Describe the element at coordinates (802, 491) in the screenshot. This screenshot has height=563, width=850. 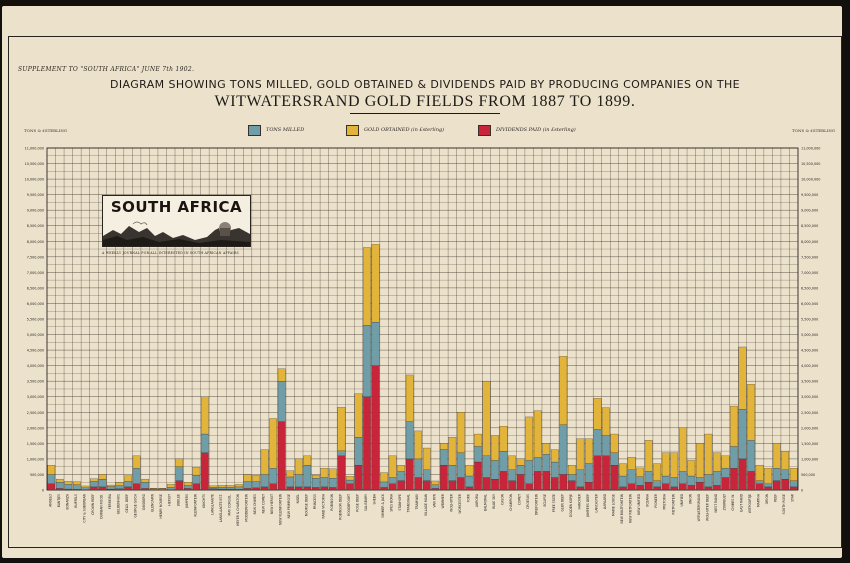
I see `y-tick-label-right: 0` at that location.